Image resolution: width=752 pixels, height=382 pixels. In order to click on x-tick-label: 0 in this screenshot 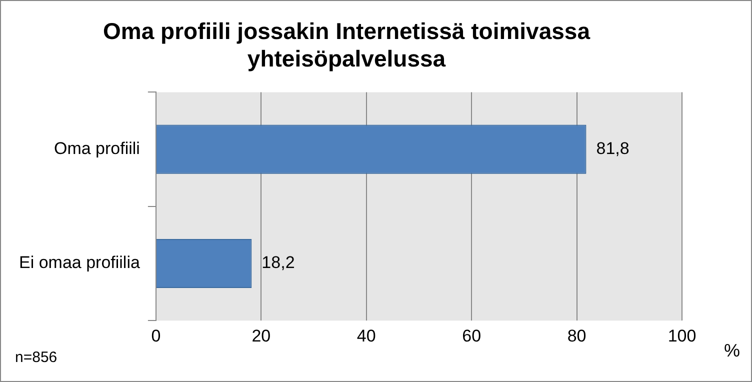, I will do `click(156, 336)`.